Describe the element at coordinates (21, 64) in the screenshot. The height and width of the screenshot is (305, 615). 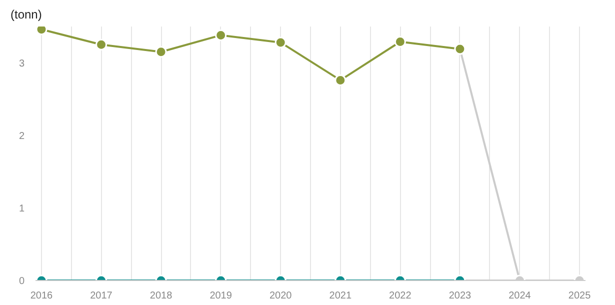
I see `y-tick-label: 3` at that location.